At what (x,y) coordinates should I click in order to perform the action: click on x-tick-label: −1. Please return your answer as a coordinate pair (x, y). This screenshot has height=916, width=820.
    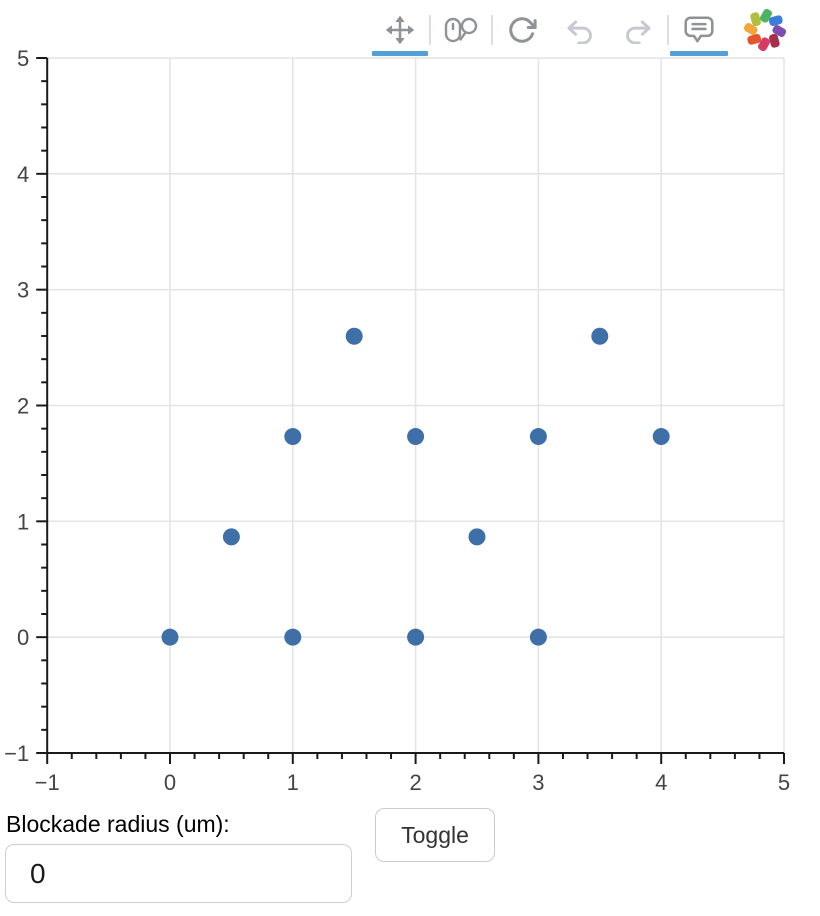
    Looking at the image, I should click on (47, 782).